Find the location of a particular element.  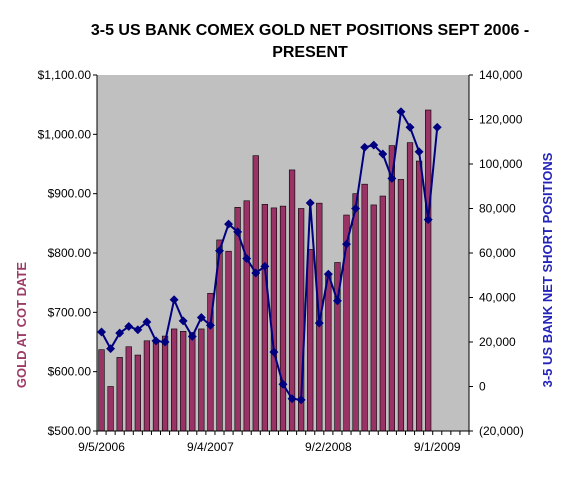

y-tick-label: $800.00 is located at coordinates (70, 253).